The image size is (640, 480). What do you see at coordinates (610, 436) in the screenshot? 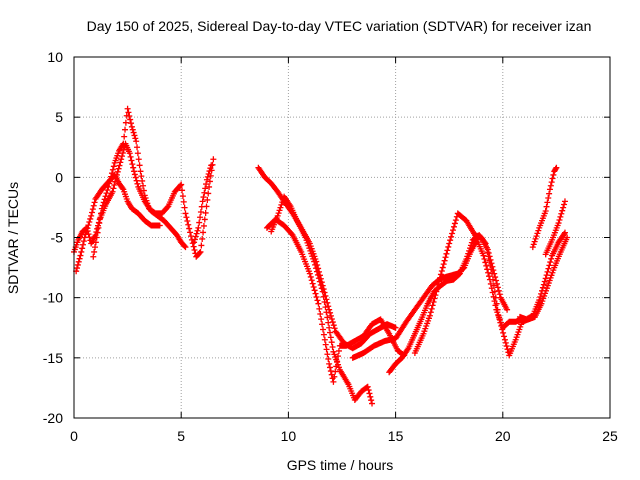
I see `x-tick-label: 25` at bounding box center [610, 436].